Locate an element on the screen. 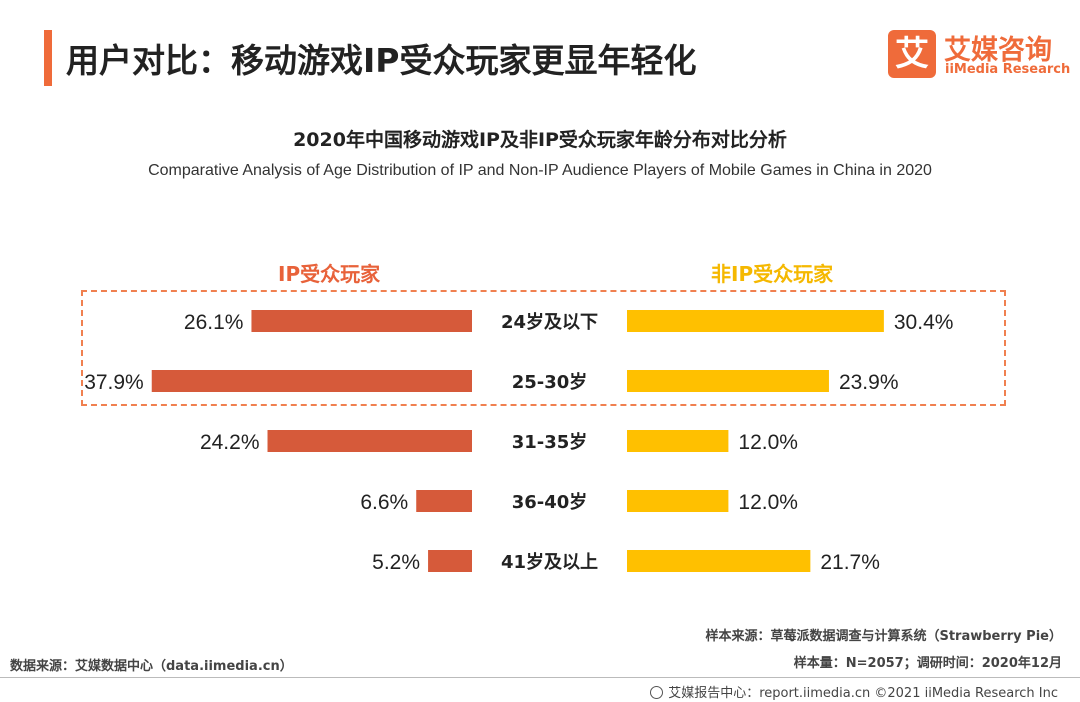  sample-source-note: 样本来源：草莓派数据调查与计算系统（Strawberry Pie） is located at coordinates (883, 636).